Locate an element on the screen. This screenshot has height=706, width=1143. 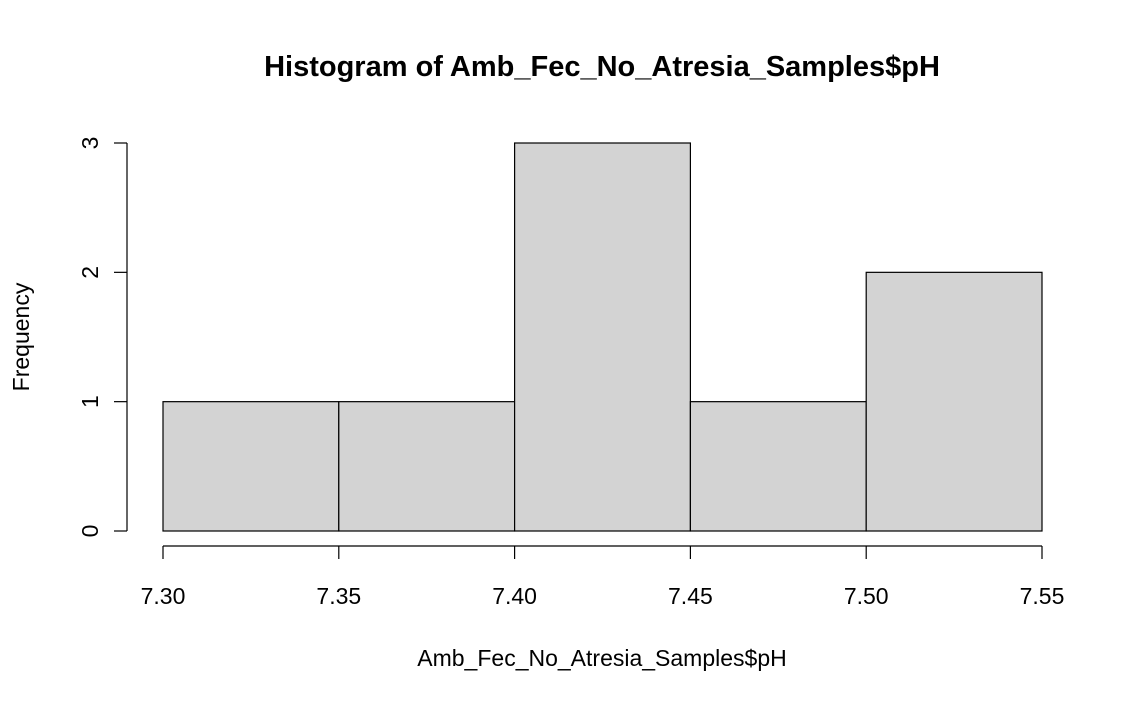
x-tick-label: 7.30 is located at coordinates (163, 596).